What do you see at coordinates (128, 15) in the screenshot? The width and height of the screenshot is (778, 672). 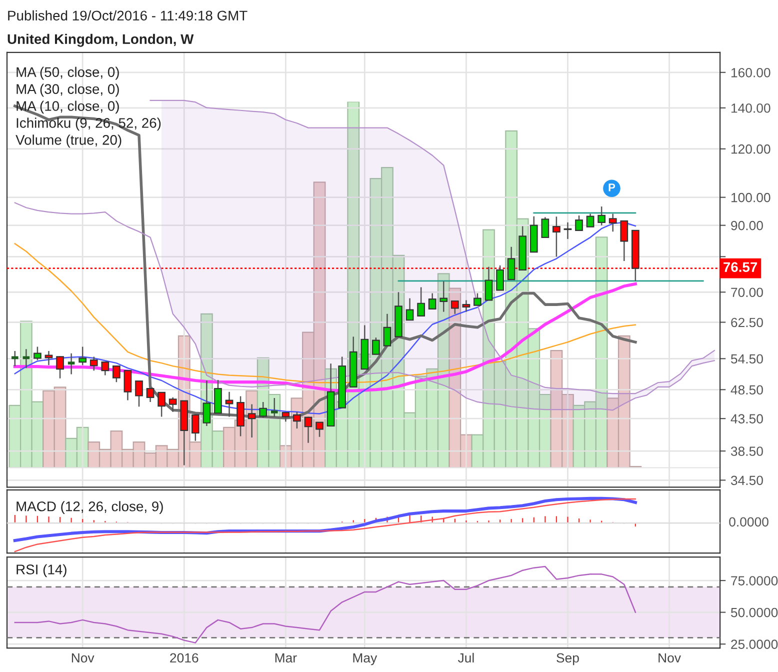 I see `chart-title: Published 19/Oct/2016 - 11:49:18 GMT` at bounding box center [128, 15].